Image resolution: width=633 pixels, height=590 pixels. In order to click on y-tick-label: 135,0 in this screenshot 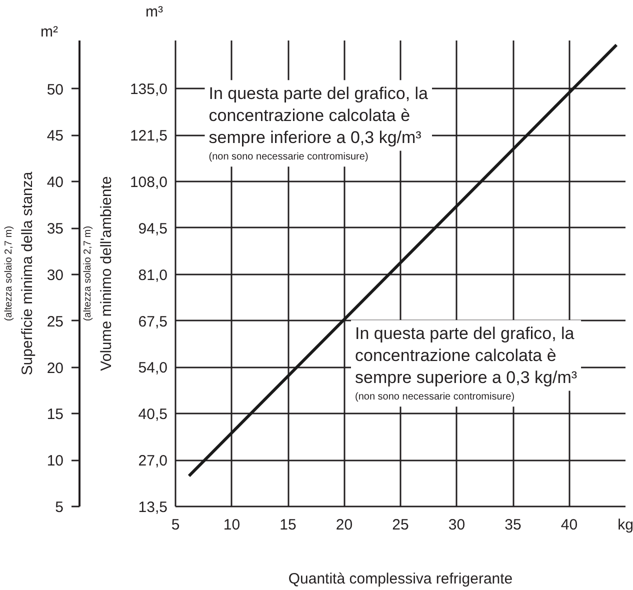, I will do `click(149, 89)`.